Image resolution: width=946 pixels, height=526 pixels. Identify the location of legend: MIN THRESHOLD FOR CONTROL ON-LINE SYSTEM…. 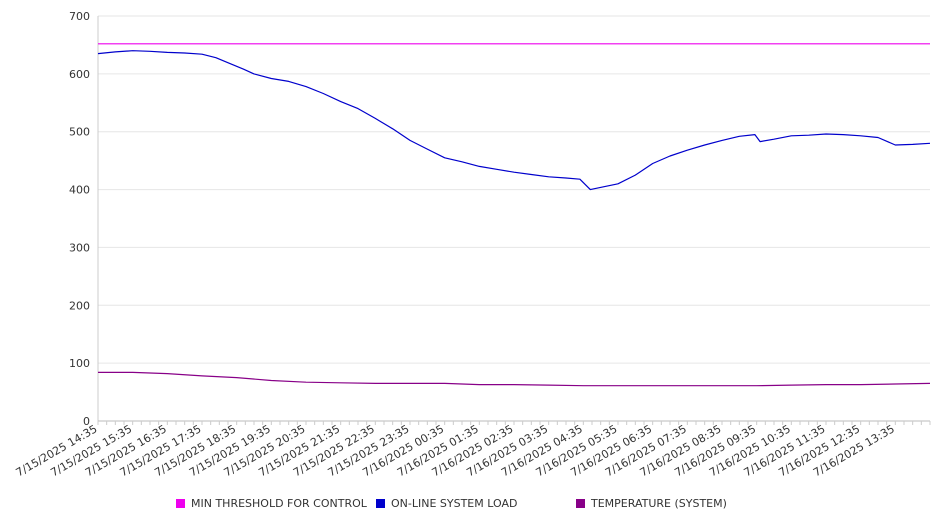
(473, 506).